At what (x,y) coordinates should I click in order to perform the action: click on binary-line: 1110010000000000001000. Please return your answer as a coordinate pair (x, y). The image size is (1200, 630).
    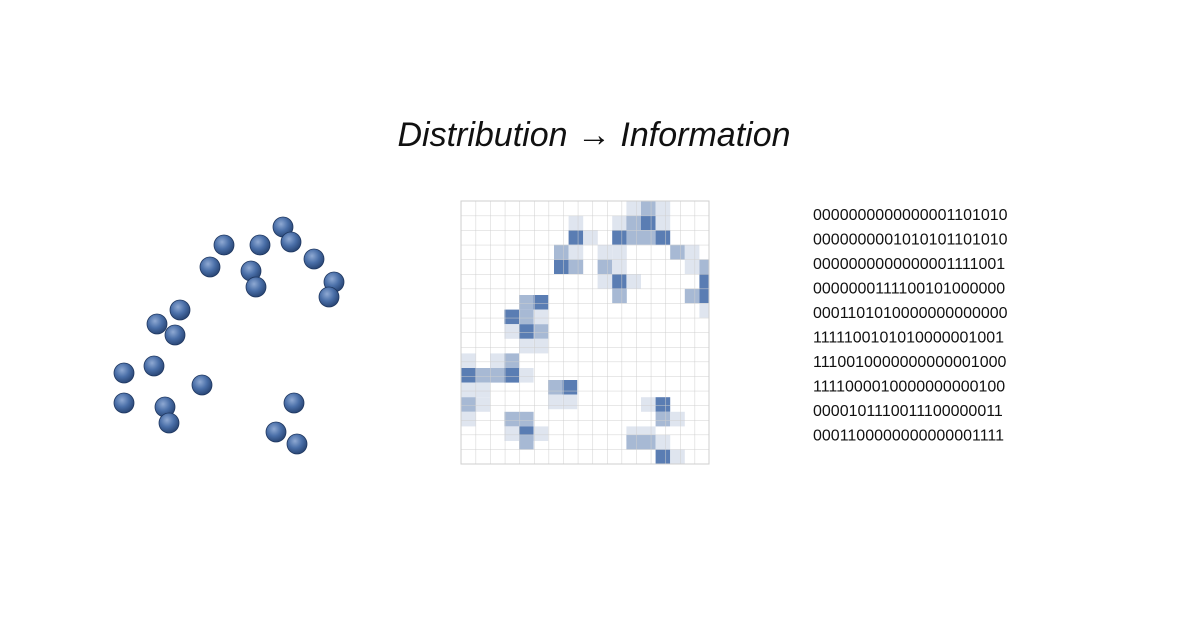
    Looking at the image, I should click on (909, 362).